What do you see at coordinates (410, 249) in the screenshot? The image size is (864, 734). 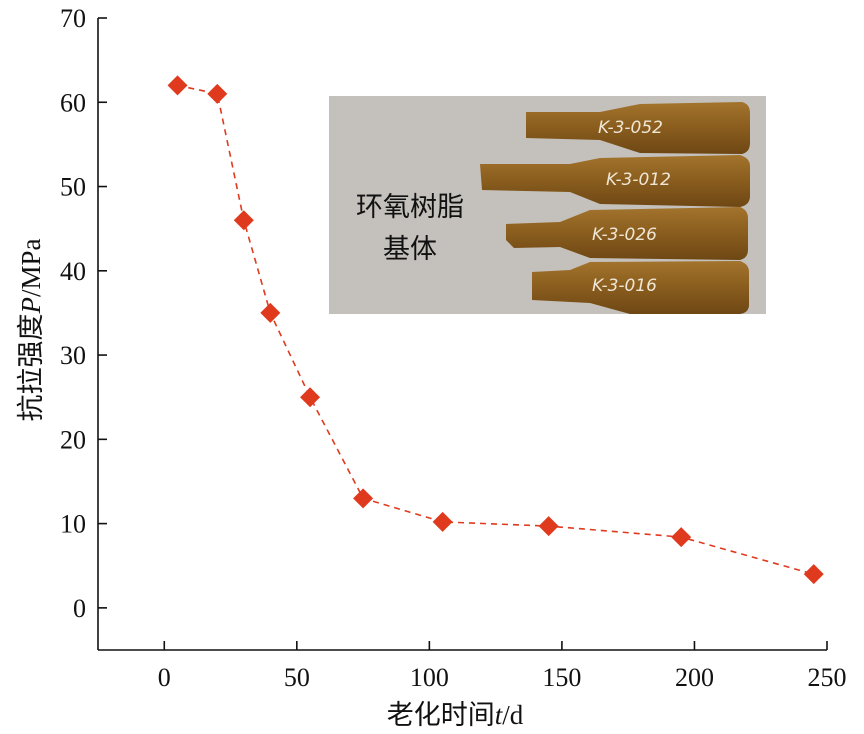 I see `inset-caption-line-2: 基体` at bounding box center [410, 249].